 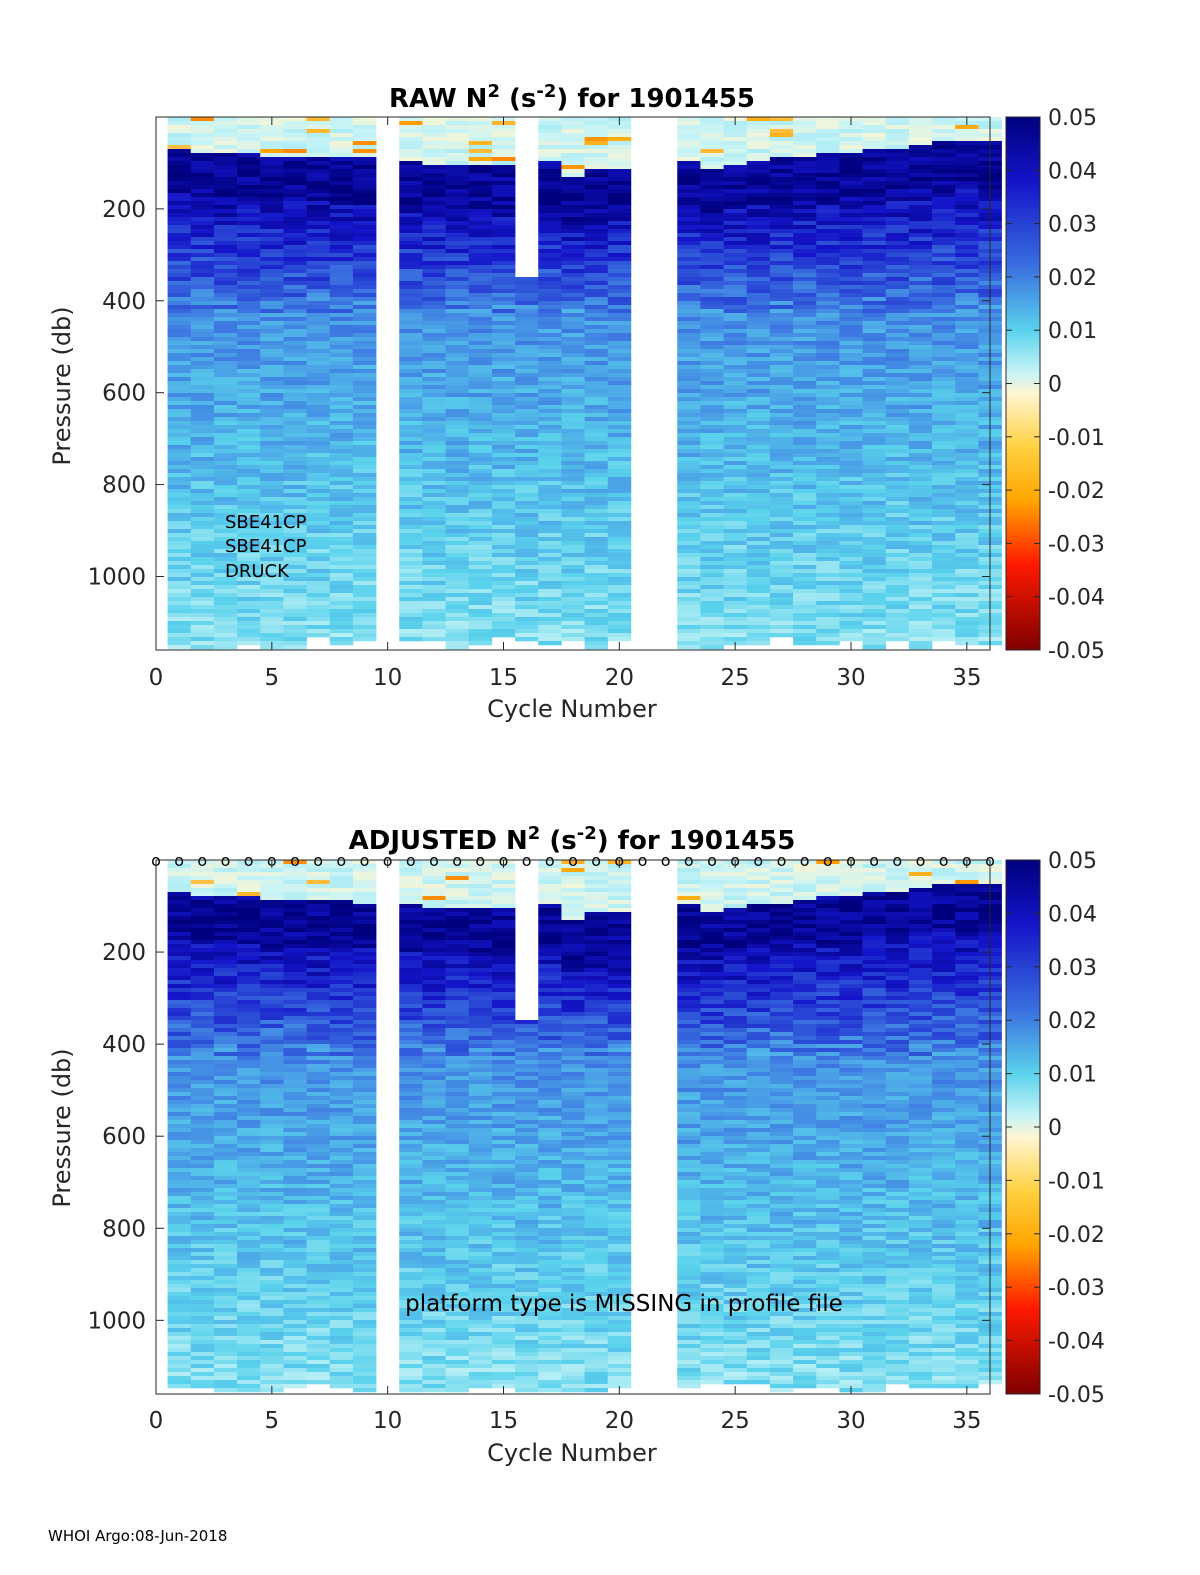 I want to click on x-tick-label: 10, so click(x=387, y=678).